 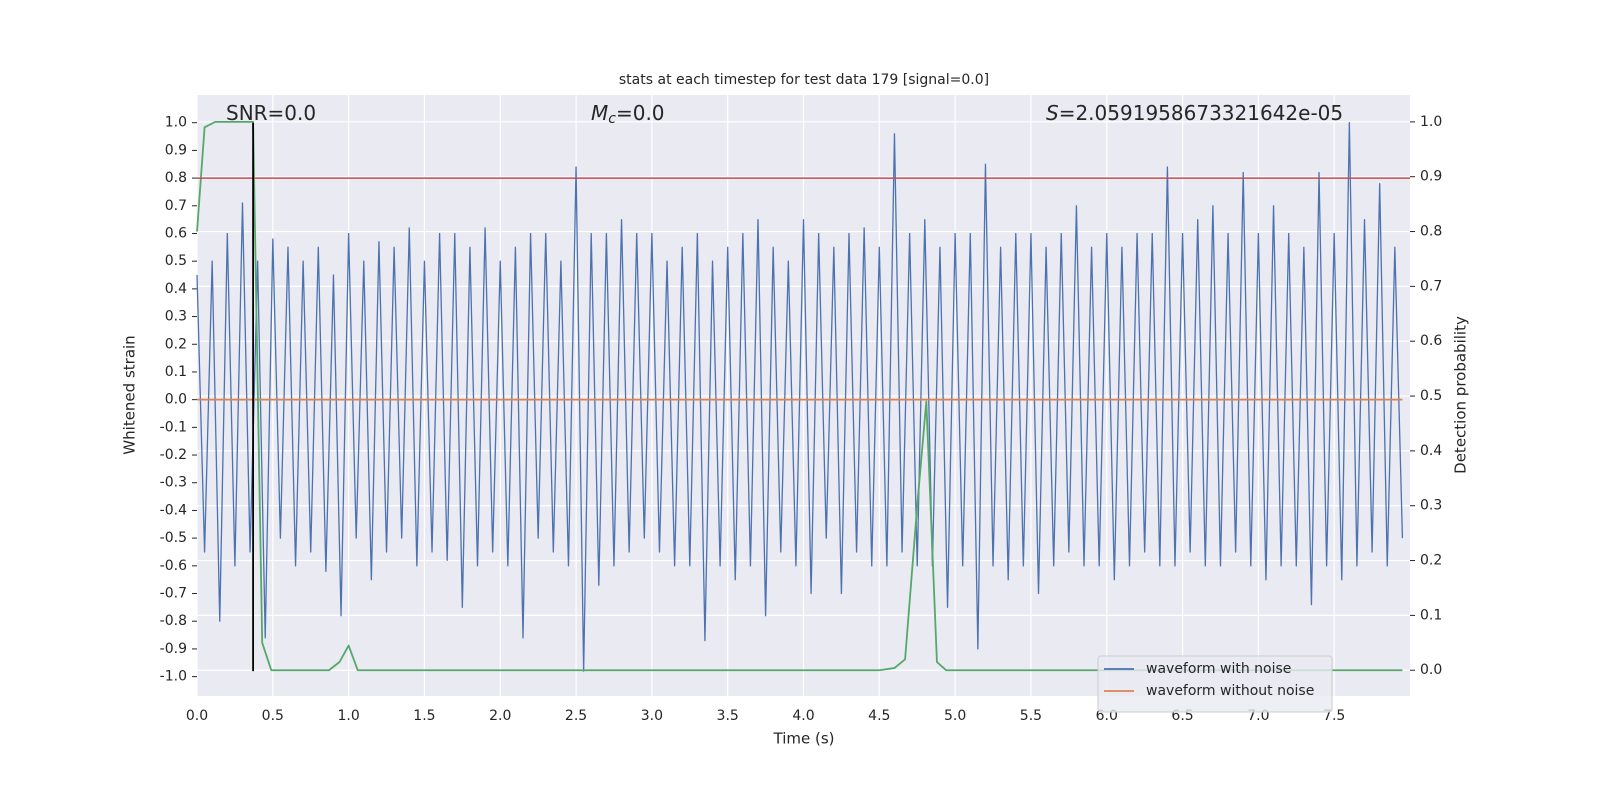 I want to click on y-tick-label: -0.4, so click(x=173, y=510).